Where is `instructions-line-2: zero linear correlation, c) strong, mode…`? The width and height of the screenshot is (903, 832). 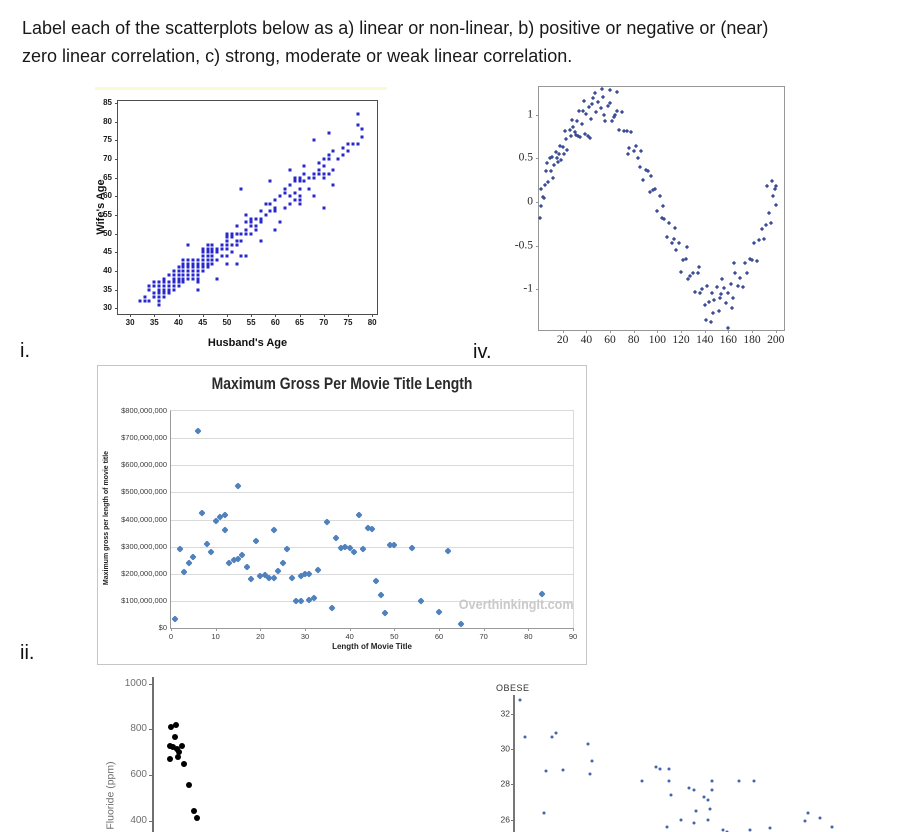
instructions-line-2: zero linear correlation, c) strong, mode… is located at coordinates (297, 56).